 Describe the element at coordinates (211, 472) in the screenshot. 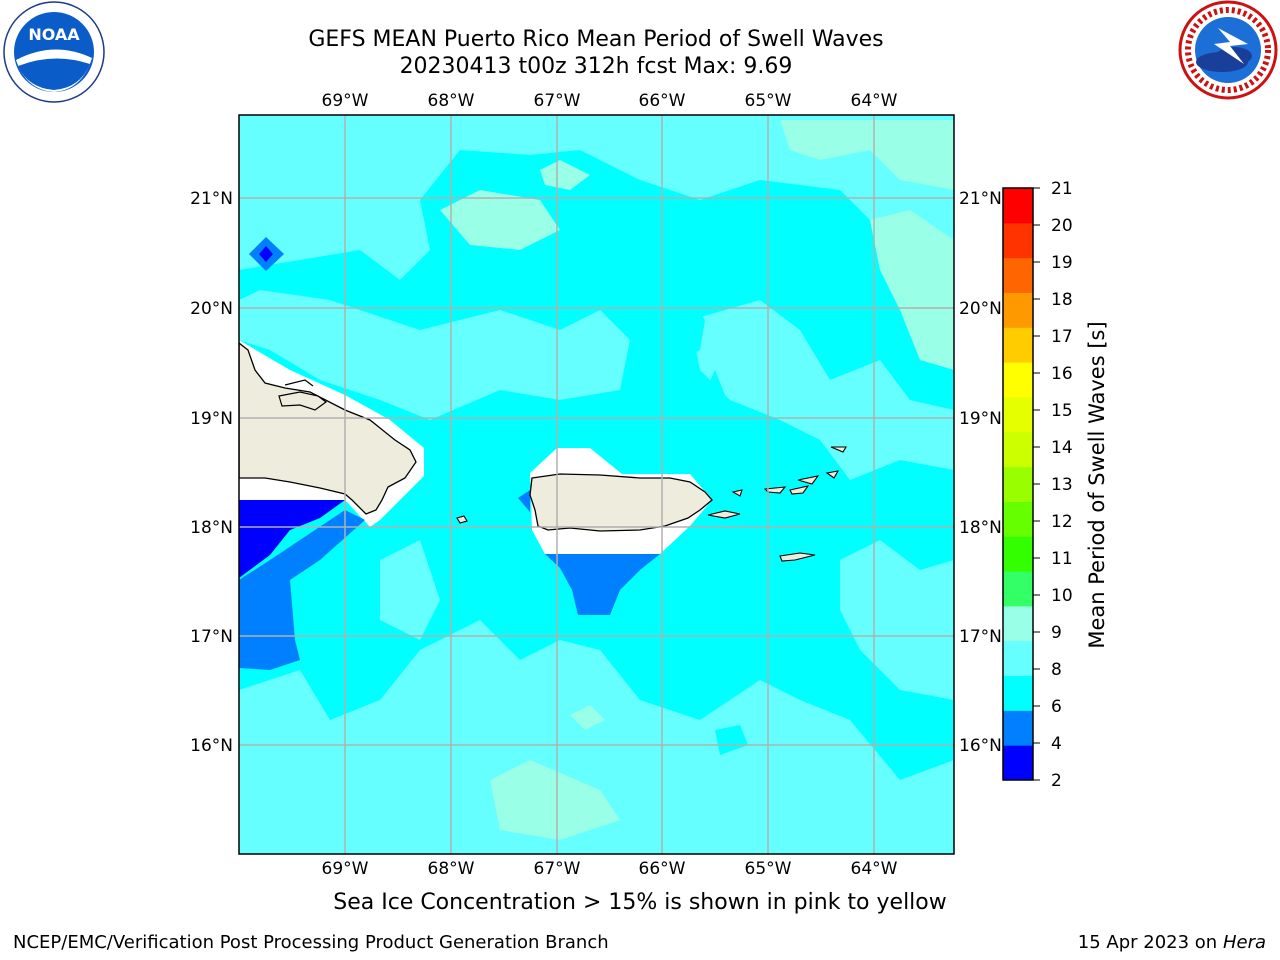

I see `left-latitude-labels: 21°N 20°N 19°N 18°N 17°N 16°N` at that location.